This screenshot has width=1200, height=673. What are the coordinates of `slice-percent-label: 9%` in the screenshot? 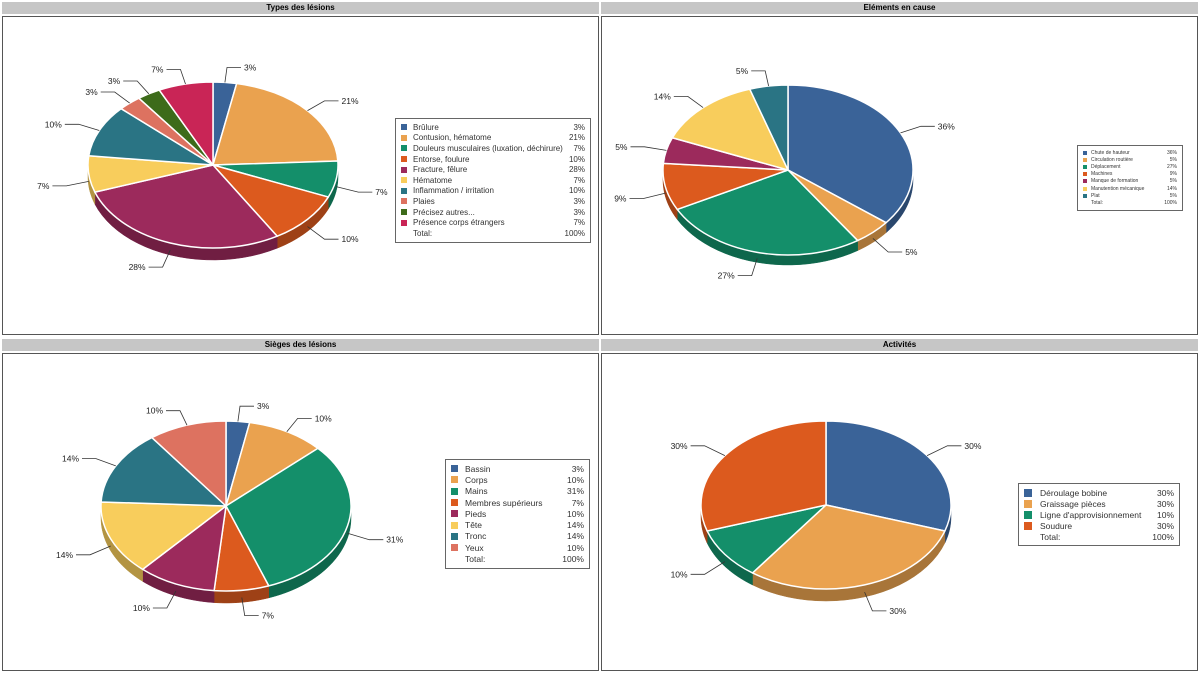 It's located at (620, 199).